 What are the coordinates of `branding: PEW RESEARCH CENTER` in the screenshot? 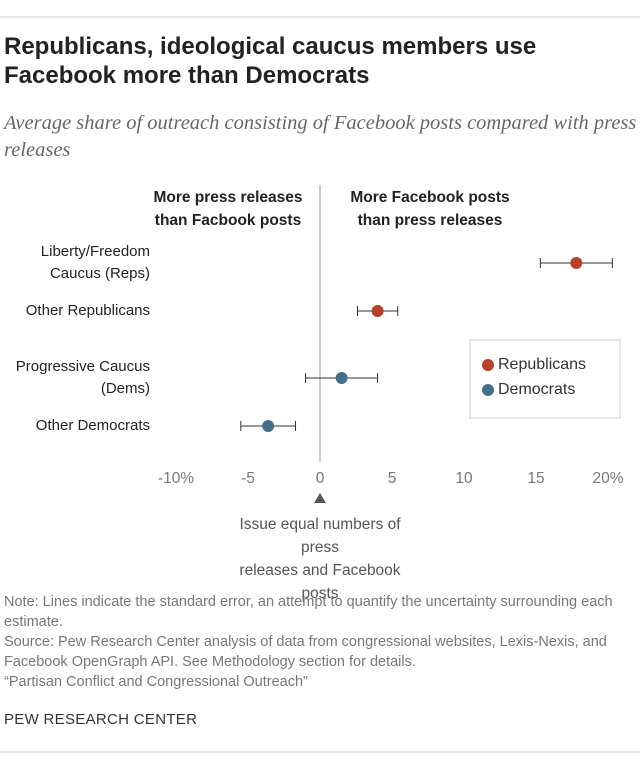 It's located at (101, 719).